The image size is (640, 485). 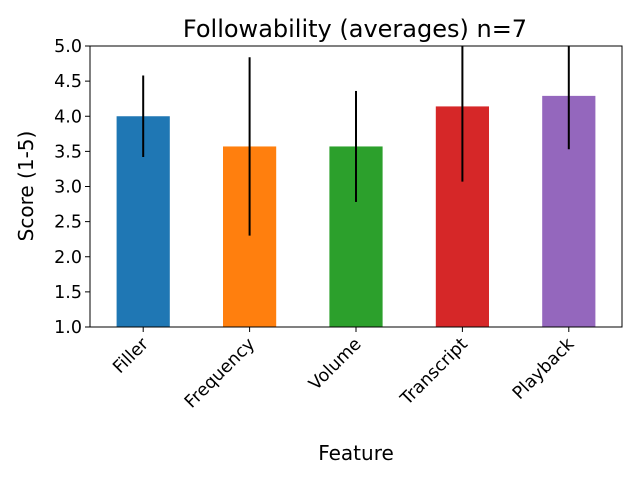 What do you see at coordinates (220, 373) in the screenshot?
I see `x-tick-label: Frequency` at bounding box center [220, 373].